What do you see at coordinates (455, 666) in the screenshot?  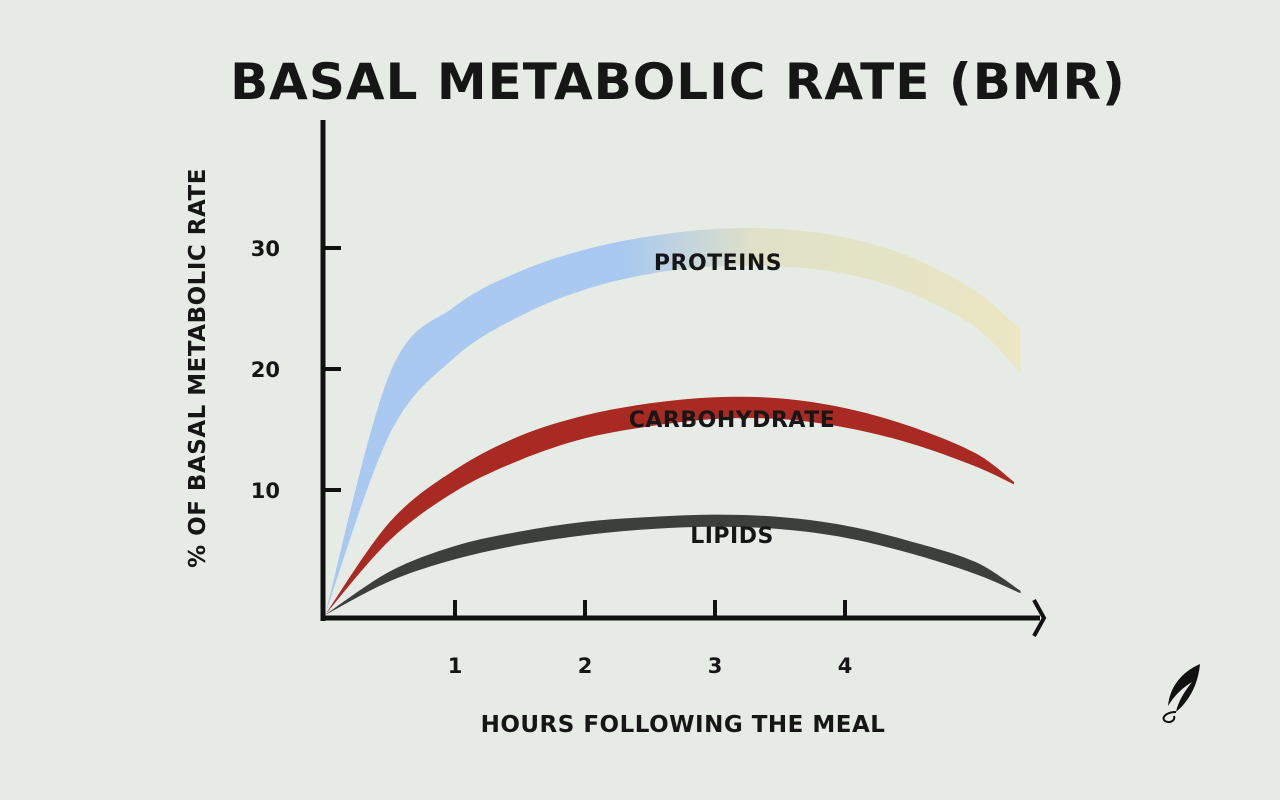 I see `x-tick-label: 1` at bounding box center [455, 666].